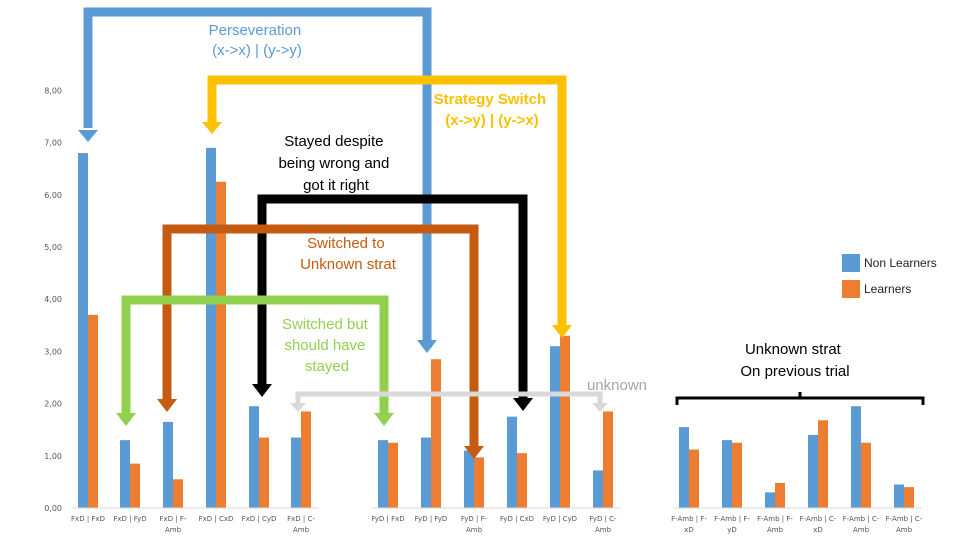 Image resolution: width=960 pixels, height=540 pixels. Describe the element at coordinates (327, 345) in the screenshot. I see `switched-should-stay-label: Switched but should have stayed` at that location.